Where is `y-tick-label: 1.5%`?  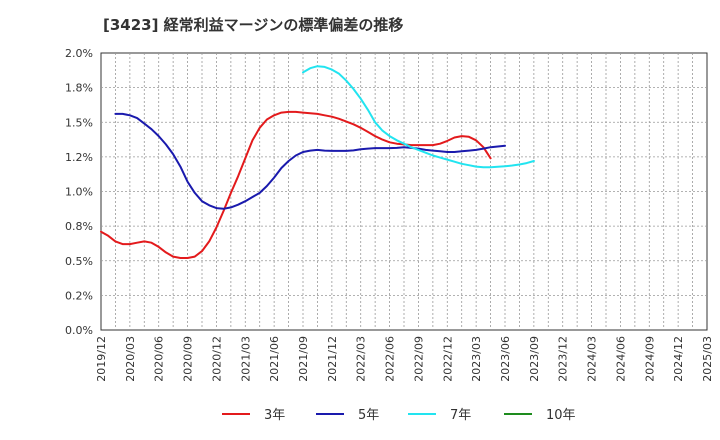
y-tick-label: 1.5% is located at coordinates (79, 122).